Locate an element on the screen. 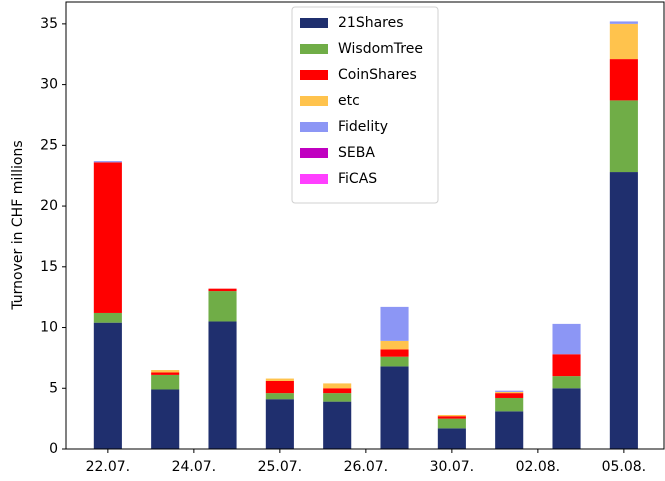 The width and height of the screenshot is (665, 481). legend-label: WisdomTree is located at coordinates (380, 49).